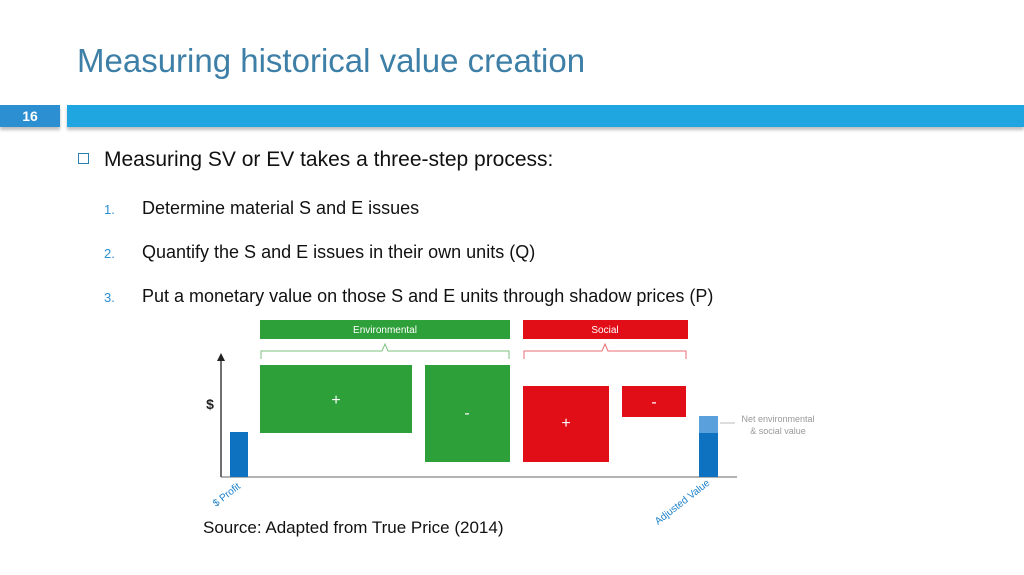 This screenshot has width=1024, height=575. Describe the element at coordinates (83, 158) in the screenshot. I see `square-bullet-icon` at that location.